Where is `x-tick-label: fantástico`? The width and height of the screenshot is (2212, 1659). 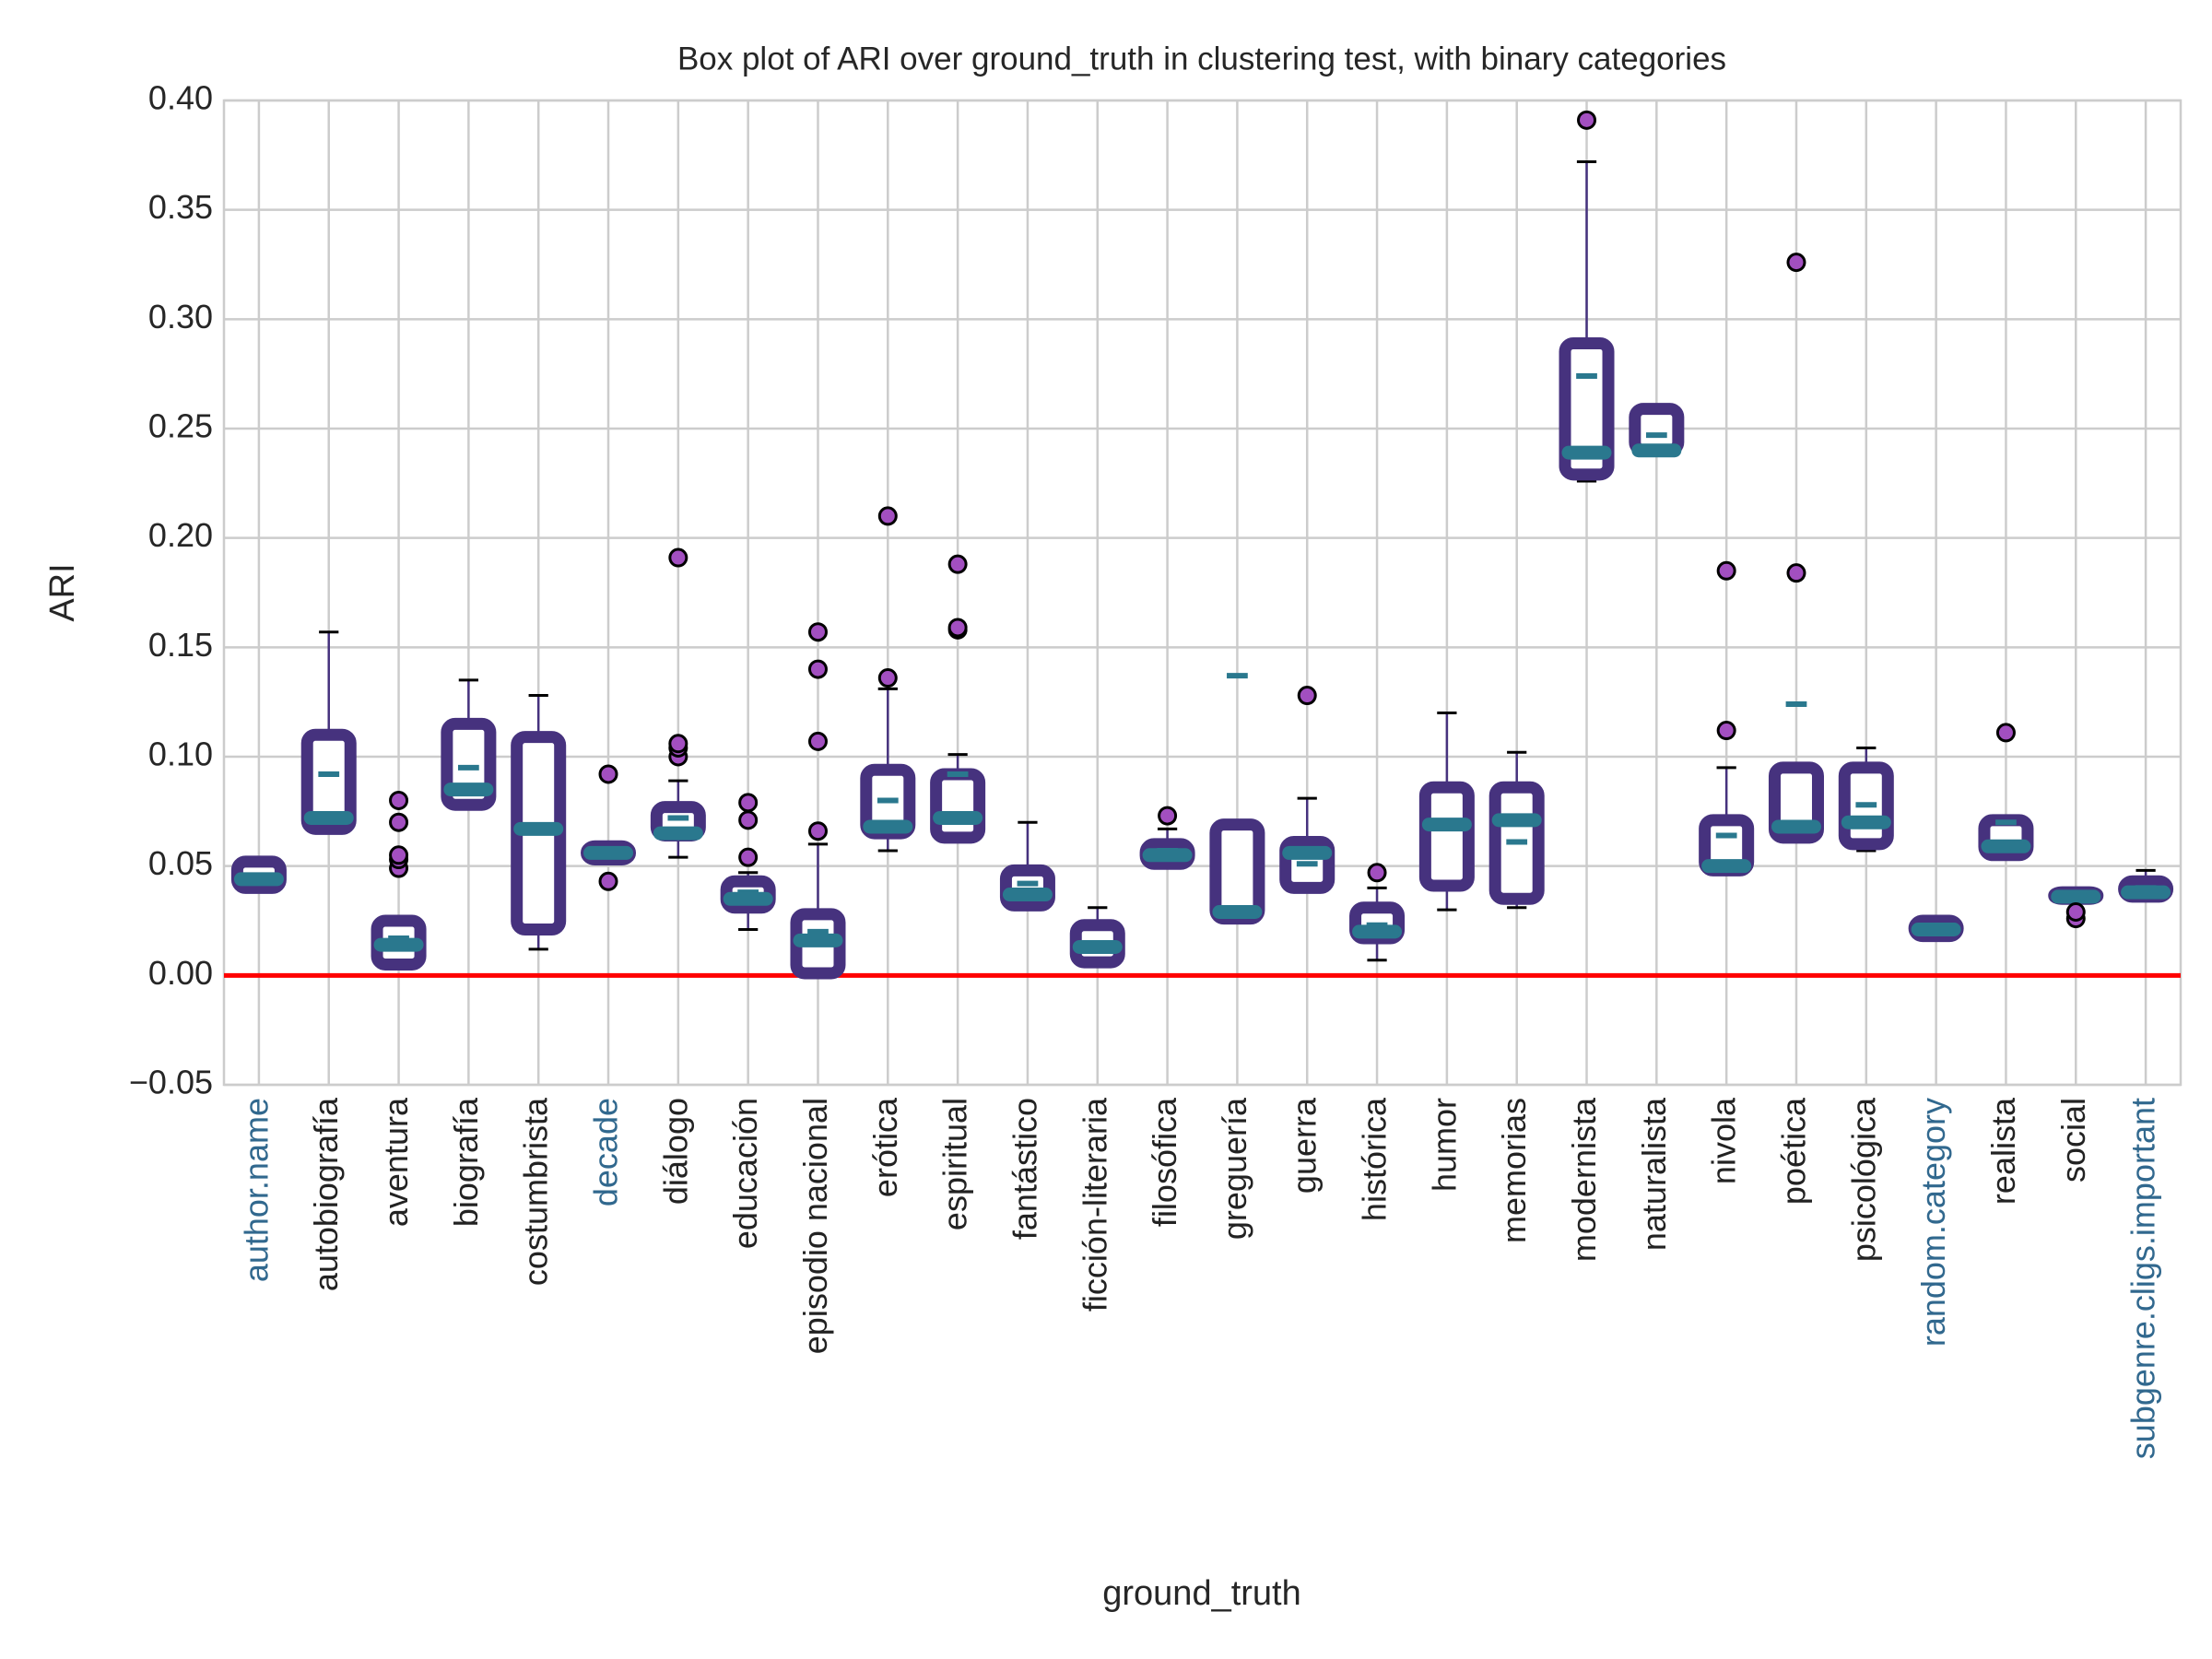
x-tick-label: fantástico is located at coordinates (1024, 1169).